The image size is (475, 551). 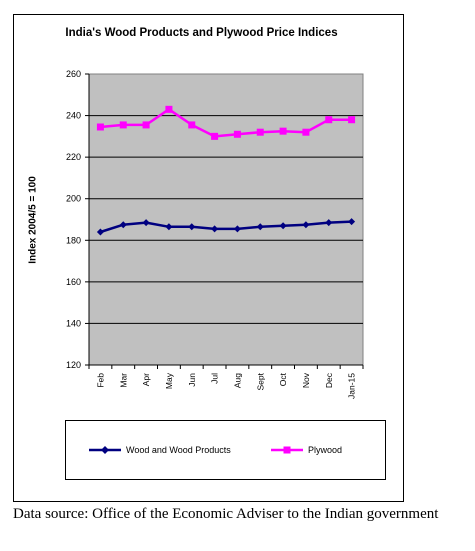 I want to click on x-tick-label-dec: Dec, so click(x=329, y=380).